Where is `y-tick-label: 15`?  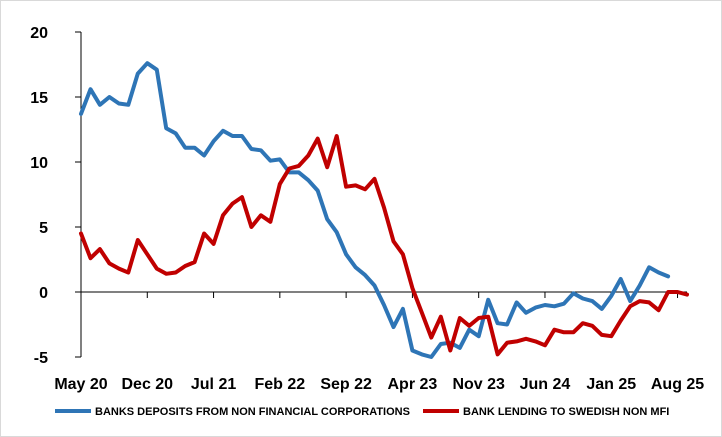
y-tick-label: 15 is located at coordinates (39, 98).